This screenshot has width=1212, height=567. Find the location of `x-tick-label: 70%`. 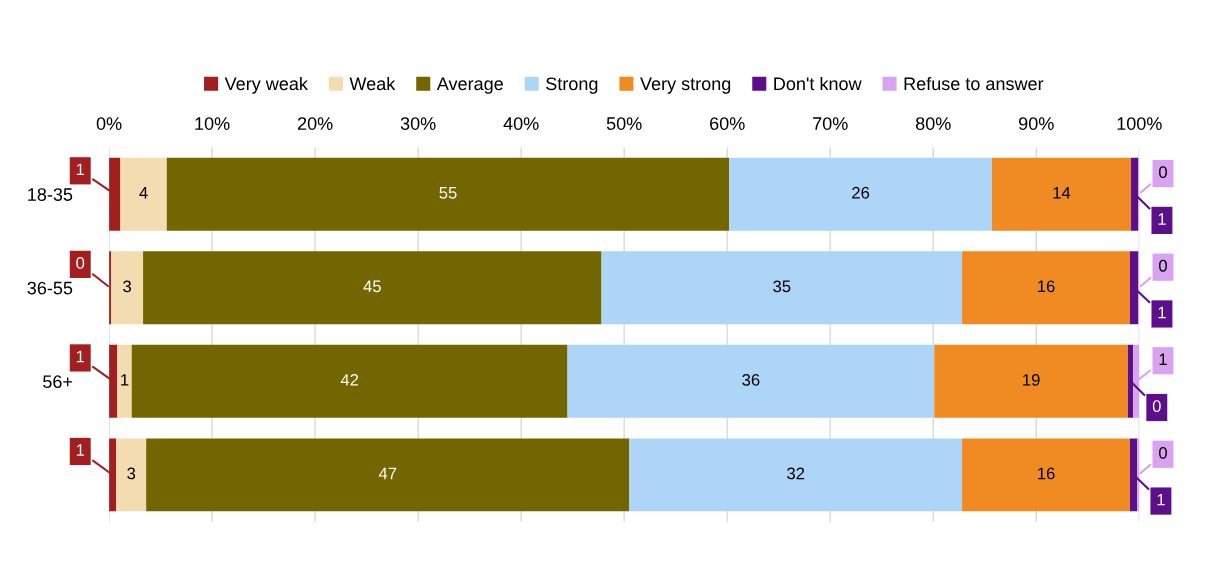

x-tick-label: 70% is located at coordinates (830, 123).